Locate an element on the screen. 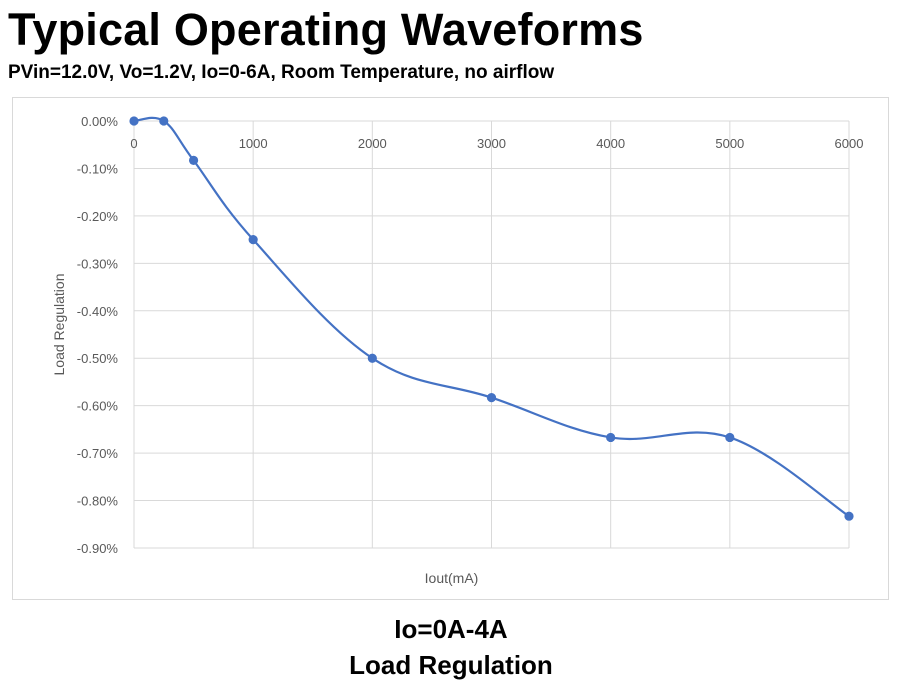 The height and width of the screenshot is (695, 902). caption-load-regulation: Load Regulation is located at coordinates (451, 665).